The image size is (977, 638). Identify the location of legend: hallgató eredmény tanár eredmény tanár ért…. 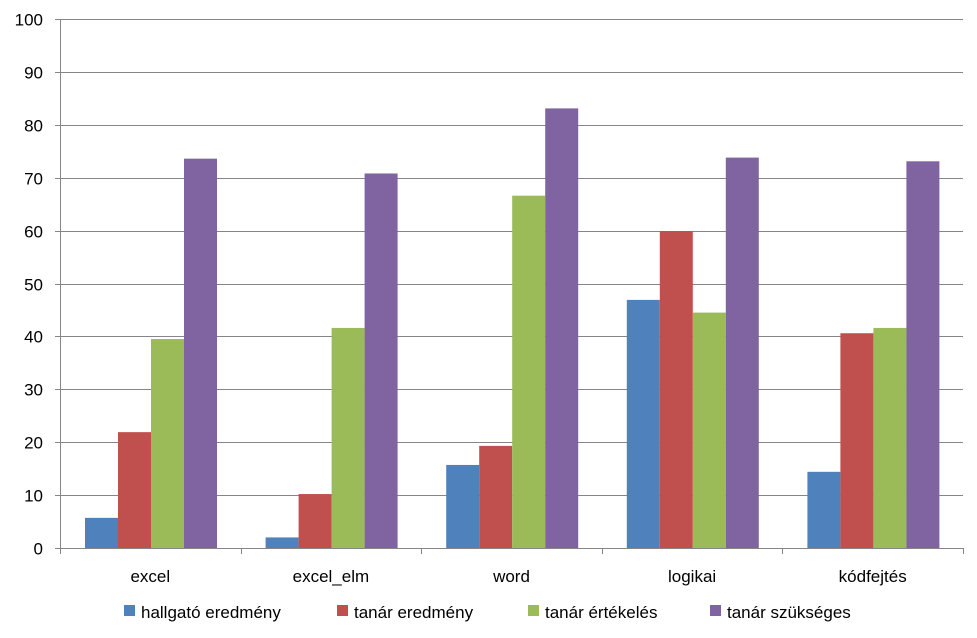
(487, 612).